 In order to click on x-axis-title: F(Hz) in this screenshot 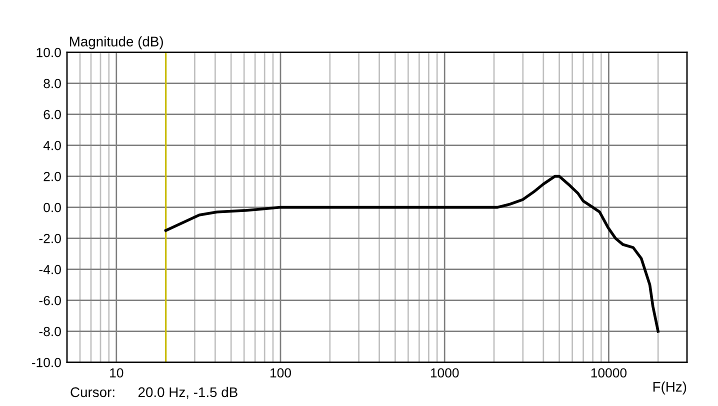, I will do `click(669, 388)`.